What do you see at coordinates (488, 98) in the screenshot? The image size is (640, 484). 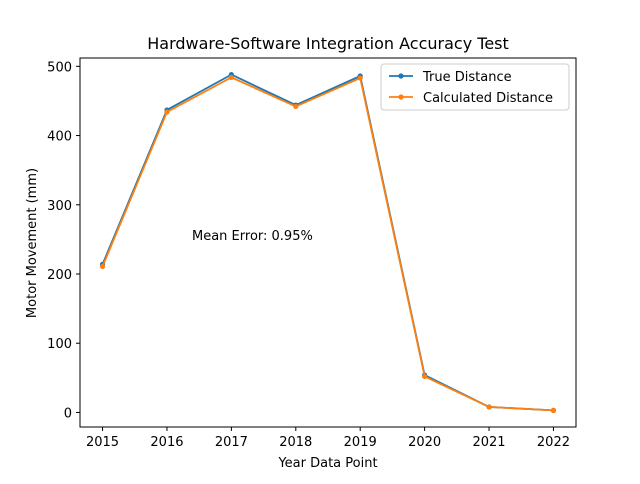 I see `legend-label-2: Calculated Distance` at bounding box center [488, 98].